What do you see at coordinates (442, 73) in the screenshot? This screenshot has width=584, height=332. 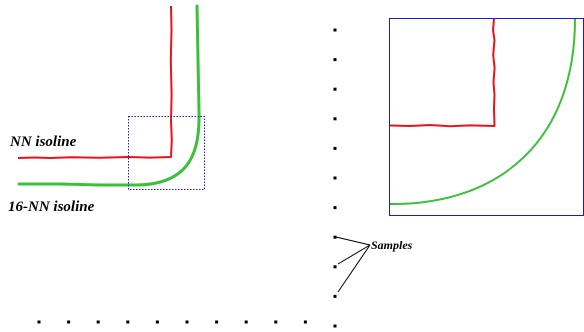 I see `magnified-nn-isoline` at bounding box center [442, 73].